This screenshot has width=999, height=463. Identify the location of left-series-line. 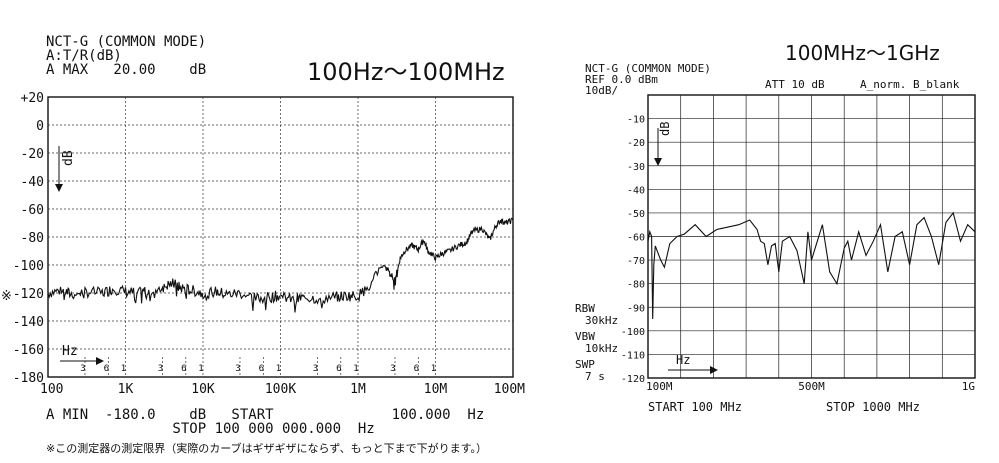
(280, 265).